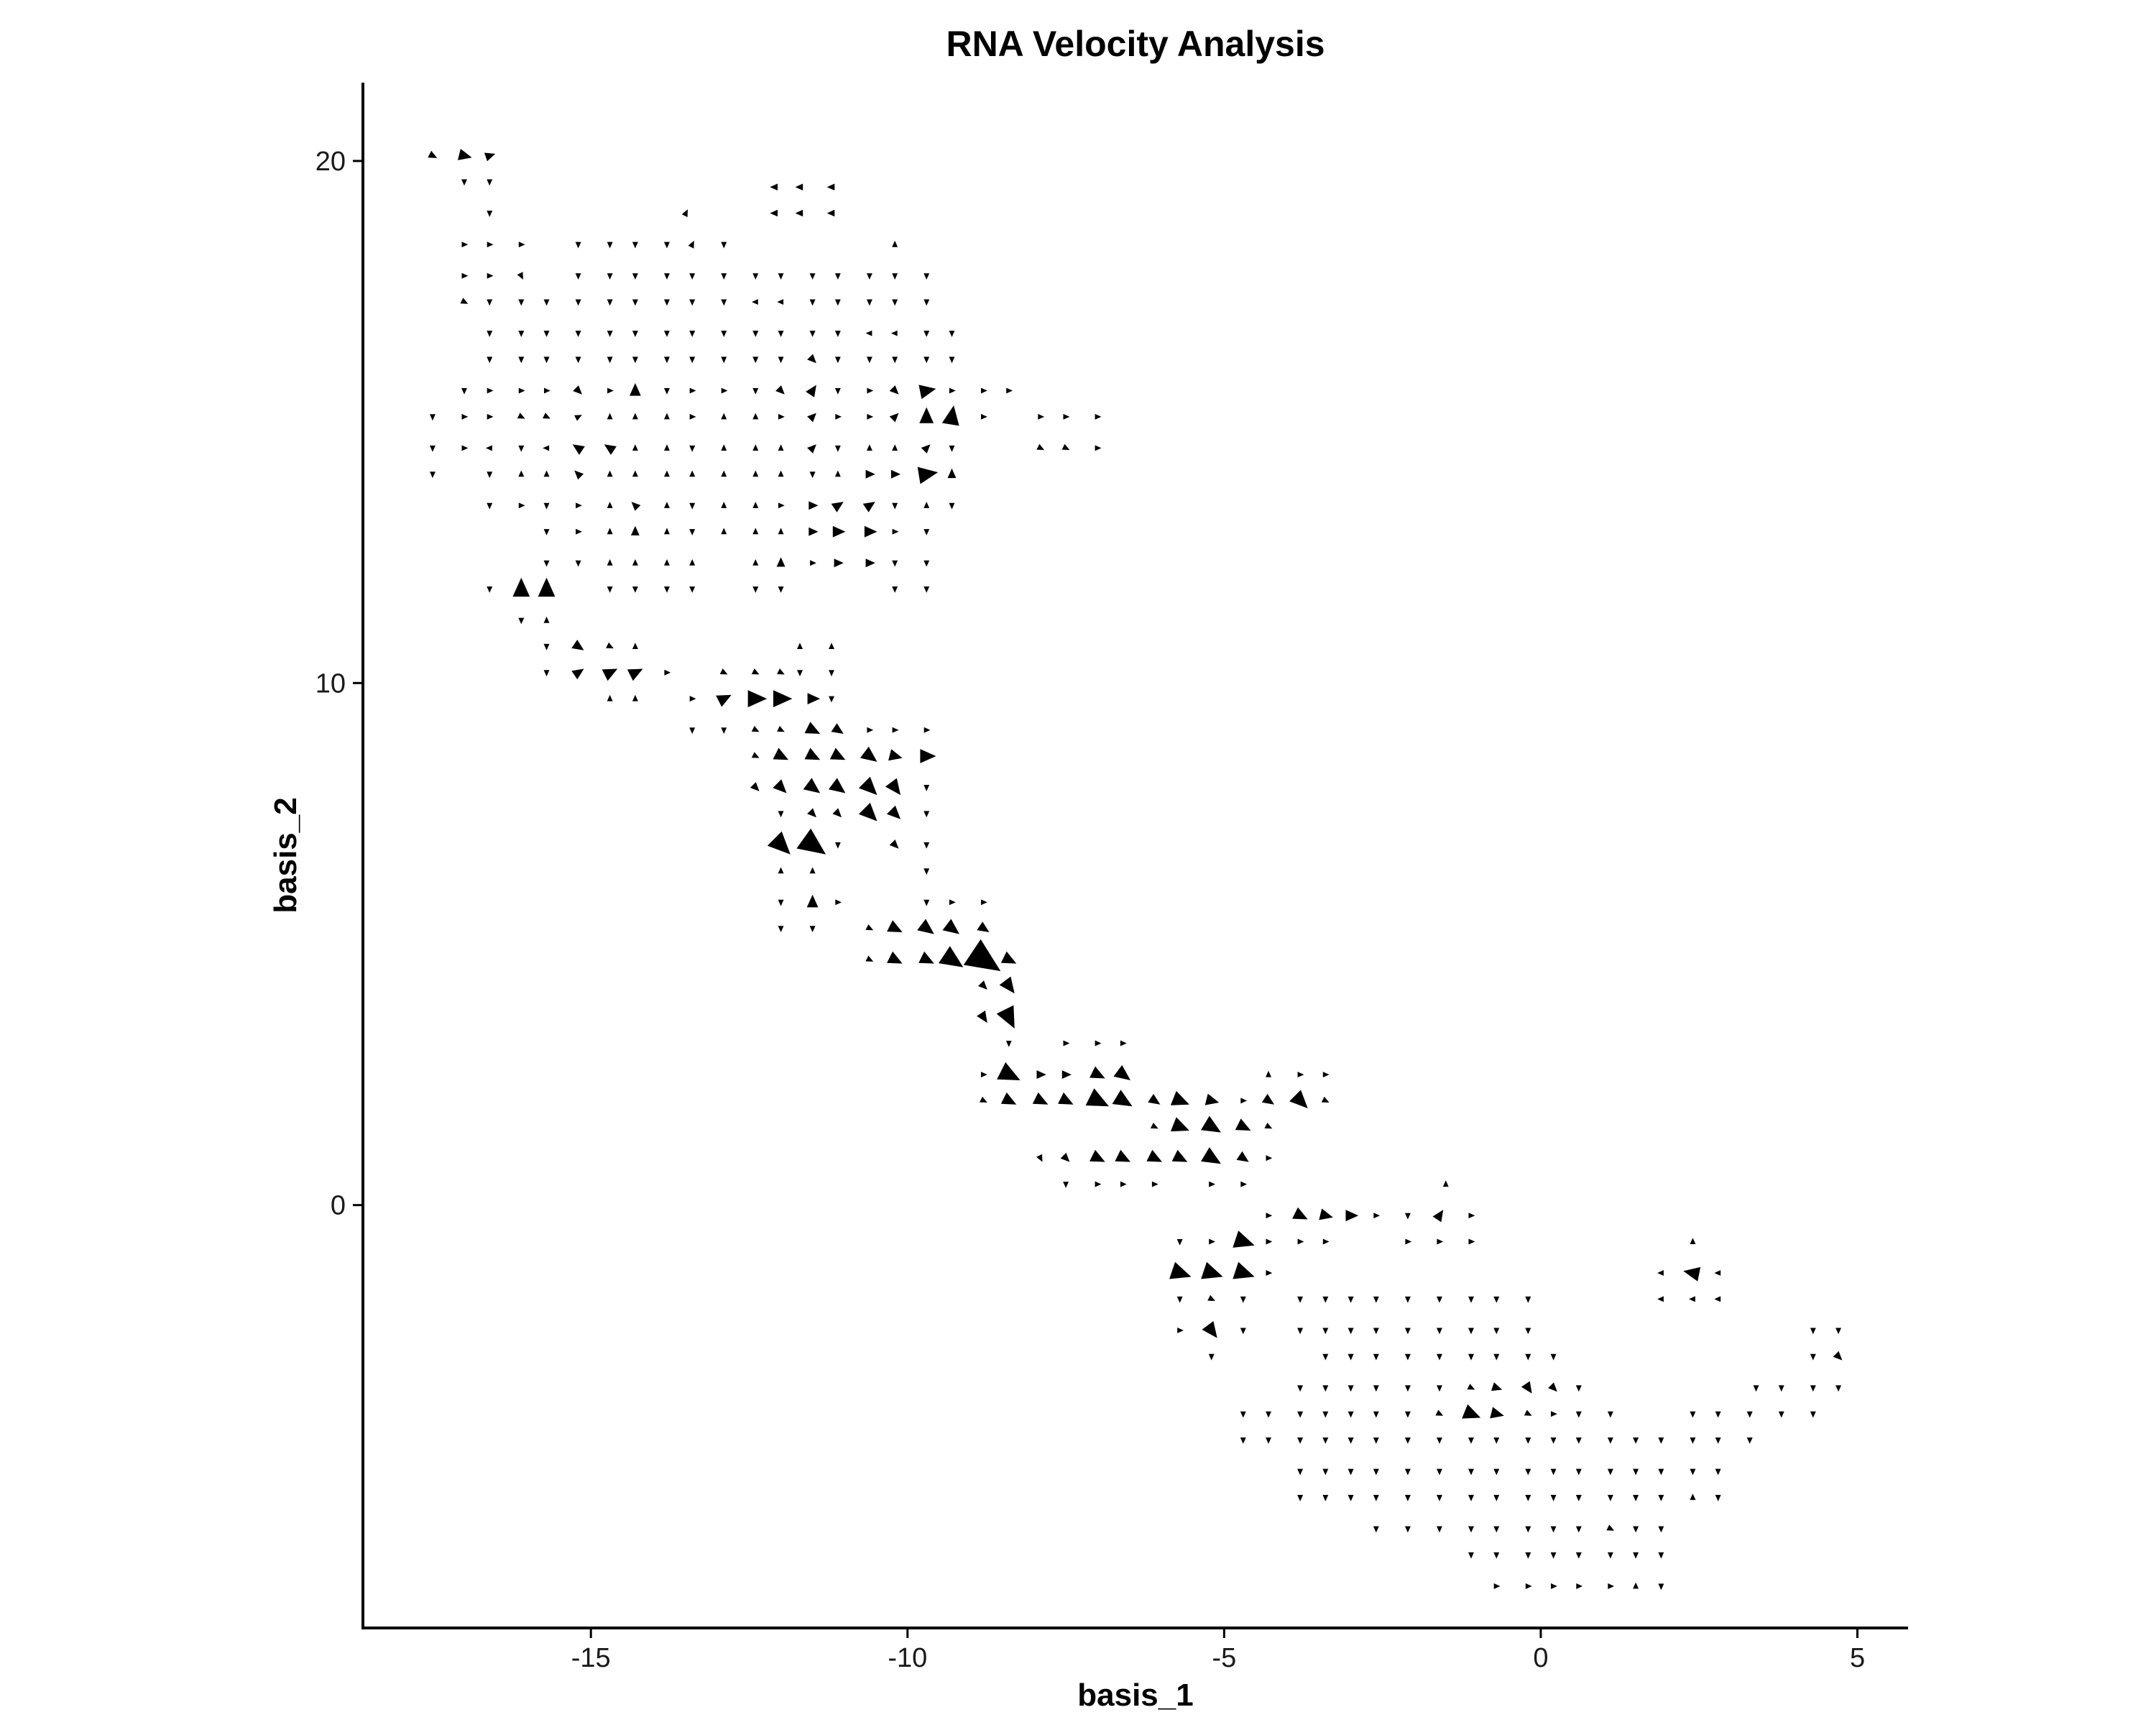 The height and width of the screenshot is (1725, 2156). I want to click on x-tick-label: -10, so click(907, 1658).